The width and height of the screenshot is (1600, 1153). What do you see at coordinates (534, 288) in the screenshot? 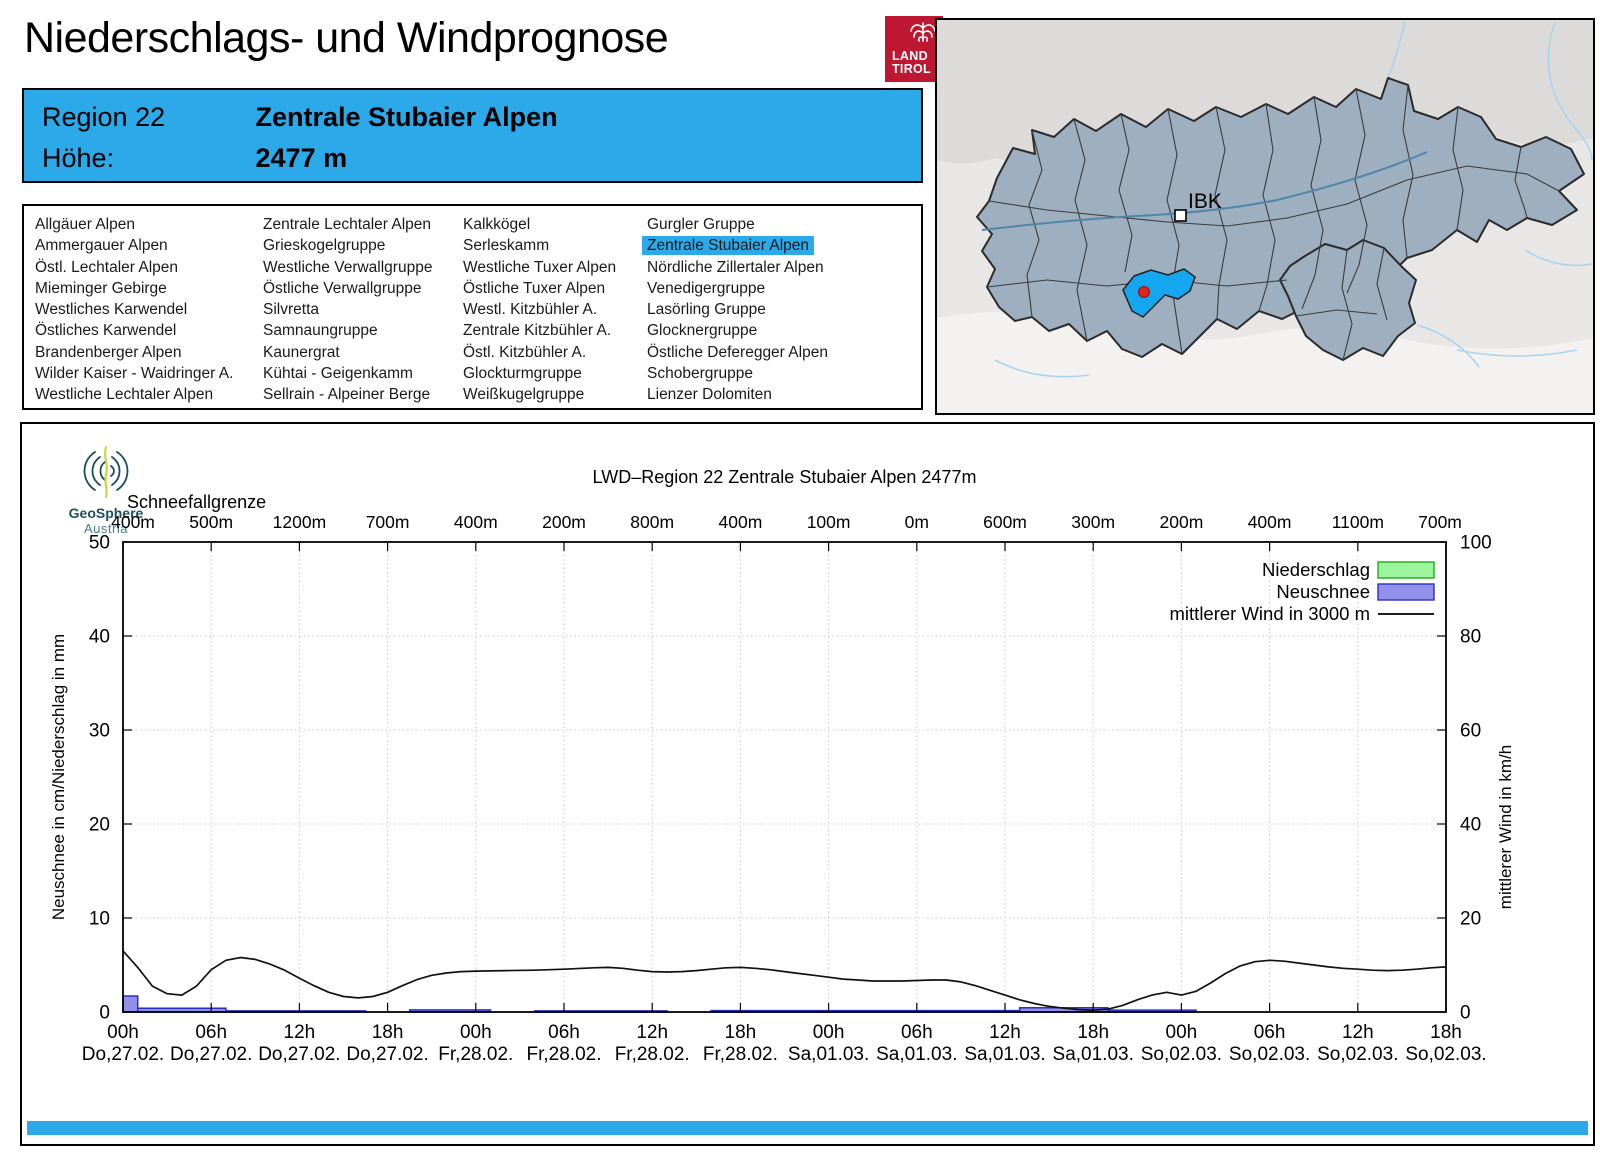
I see `region-list-item: Östliche Tuxer Alpen` at bounding box center [534, 288].